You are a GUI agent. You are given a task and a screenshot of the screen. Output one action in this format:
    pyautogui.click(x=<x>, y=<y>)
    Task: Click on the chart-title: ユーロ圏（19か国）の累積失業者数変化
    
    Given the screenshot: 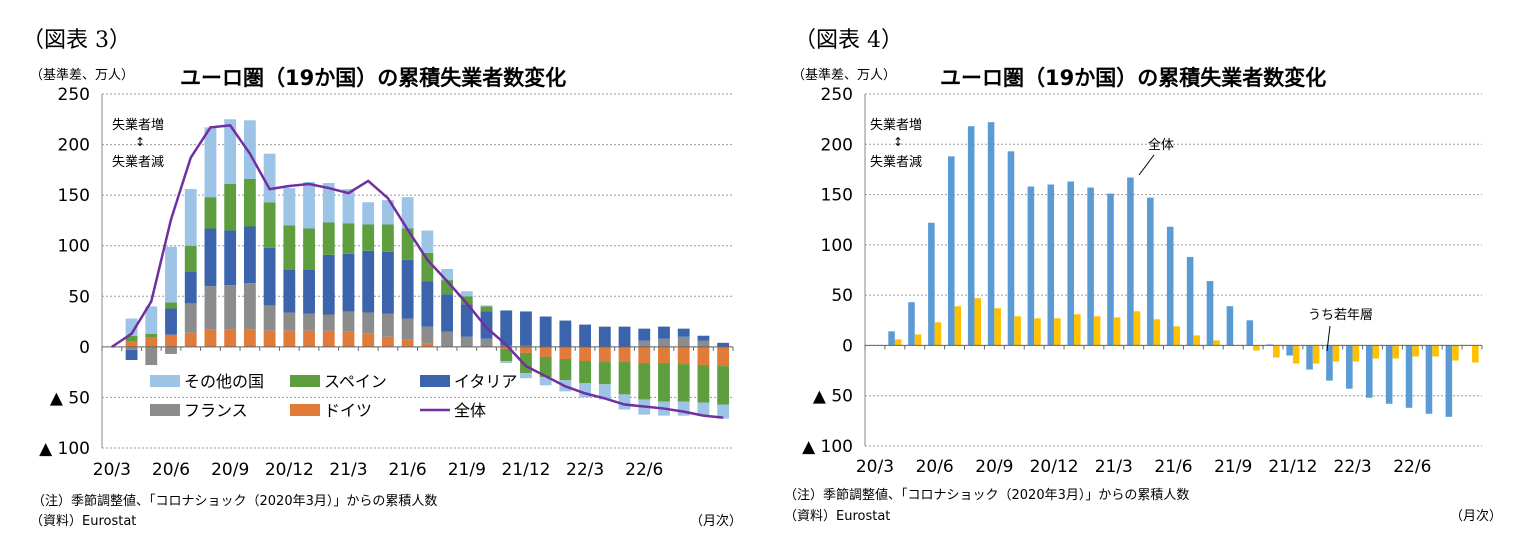 What is the action you would take?
    pyautogui.click(x=373, y=78)
    